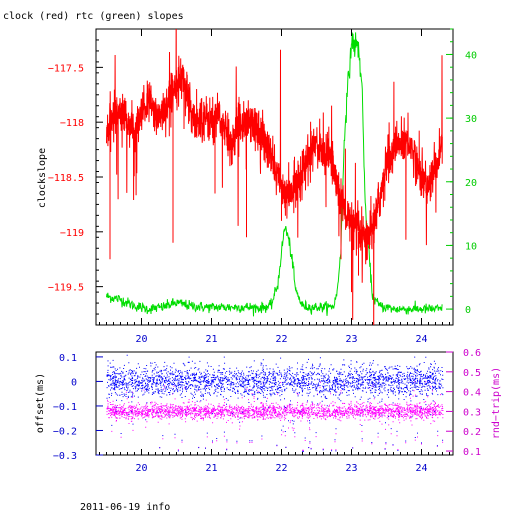 Image resolution: width=512 pixels, height=512 pixels. What do you see at coordinates (471, 183) in the screenshot?
I see `top-right-tick-label: 20` at bounding box center [471, 183].